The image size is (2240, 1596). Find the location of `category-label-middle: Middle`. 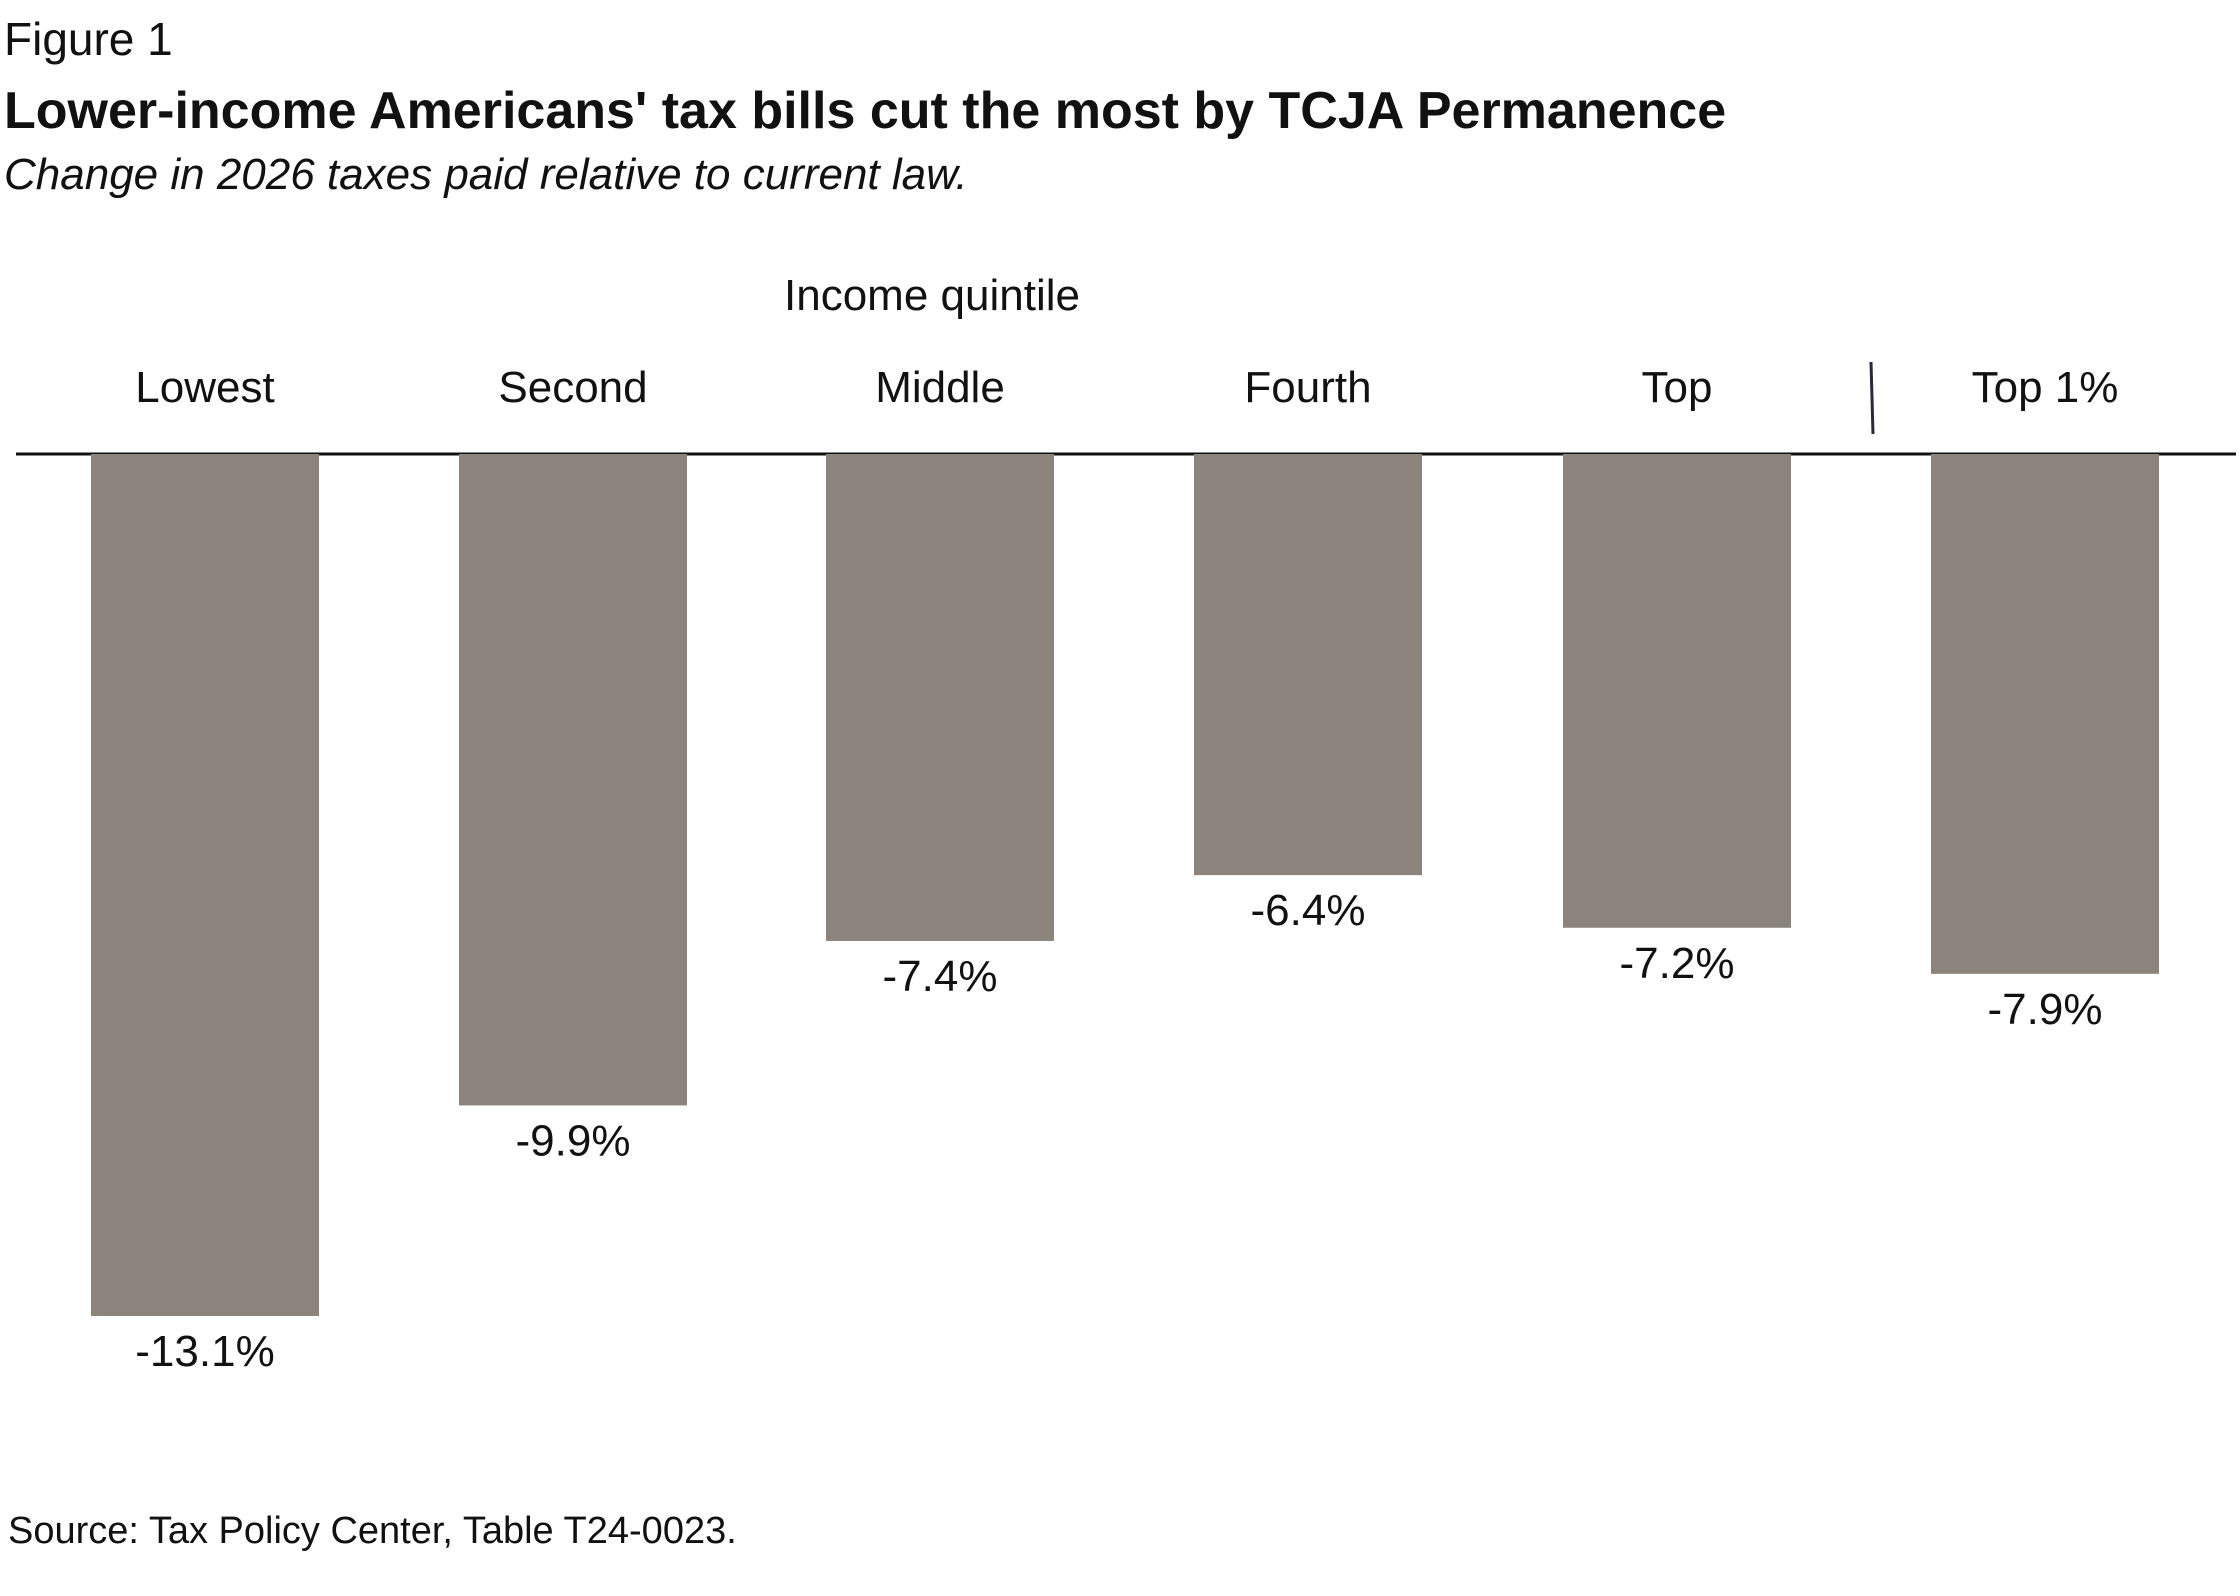

category-label-middle: Middle is located at coordinates (940, 387).